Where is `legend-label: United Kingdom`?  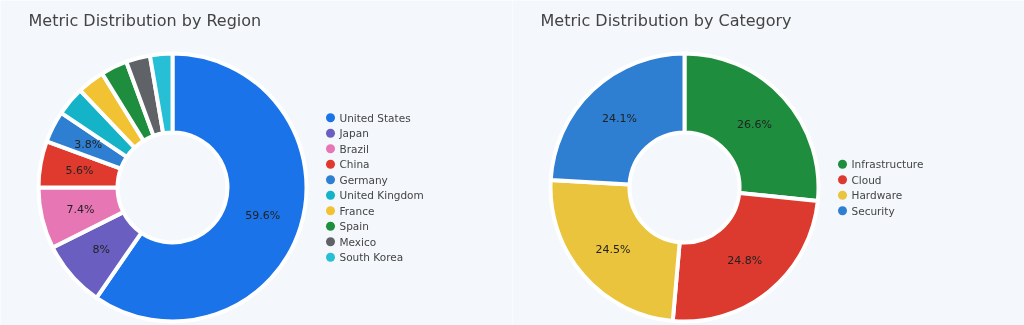 legend-label: United Kingdom is located at coordinates (381, 195).